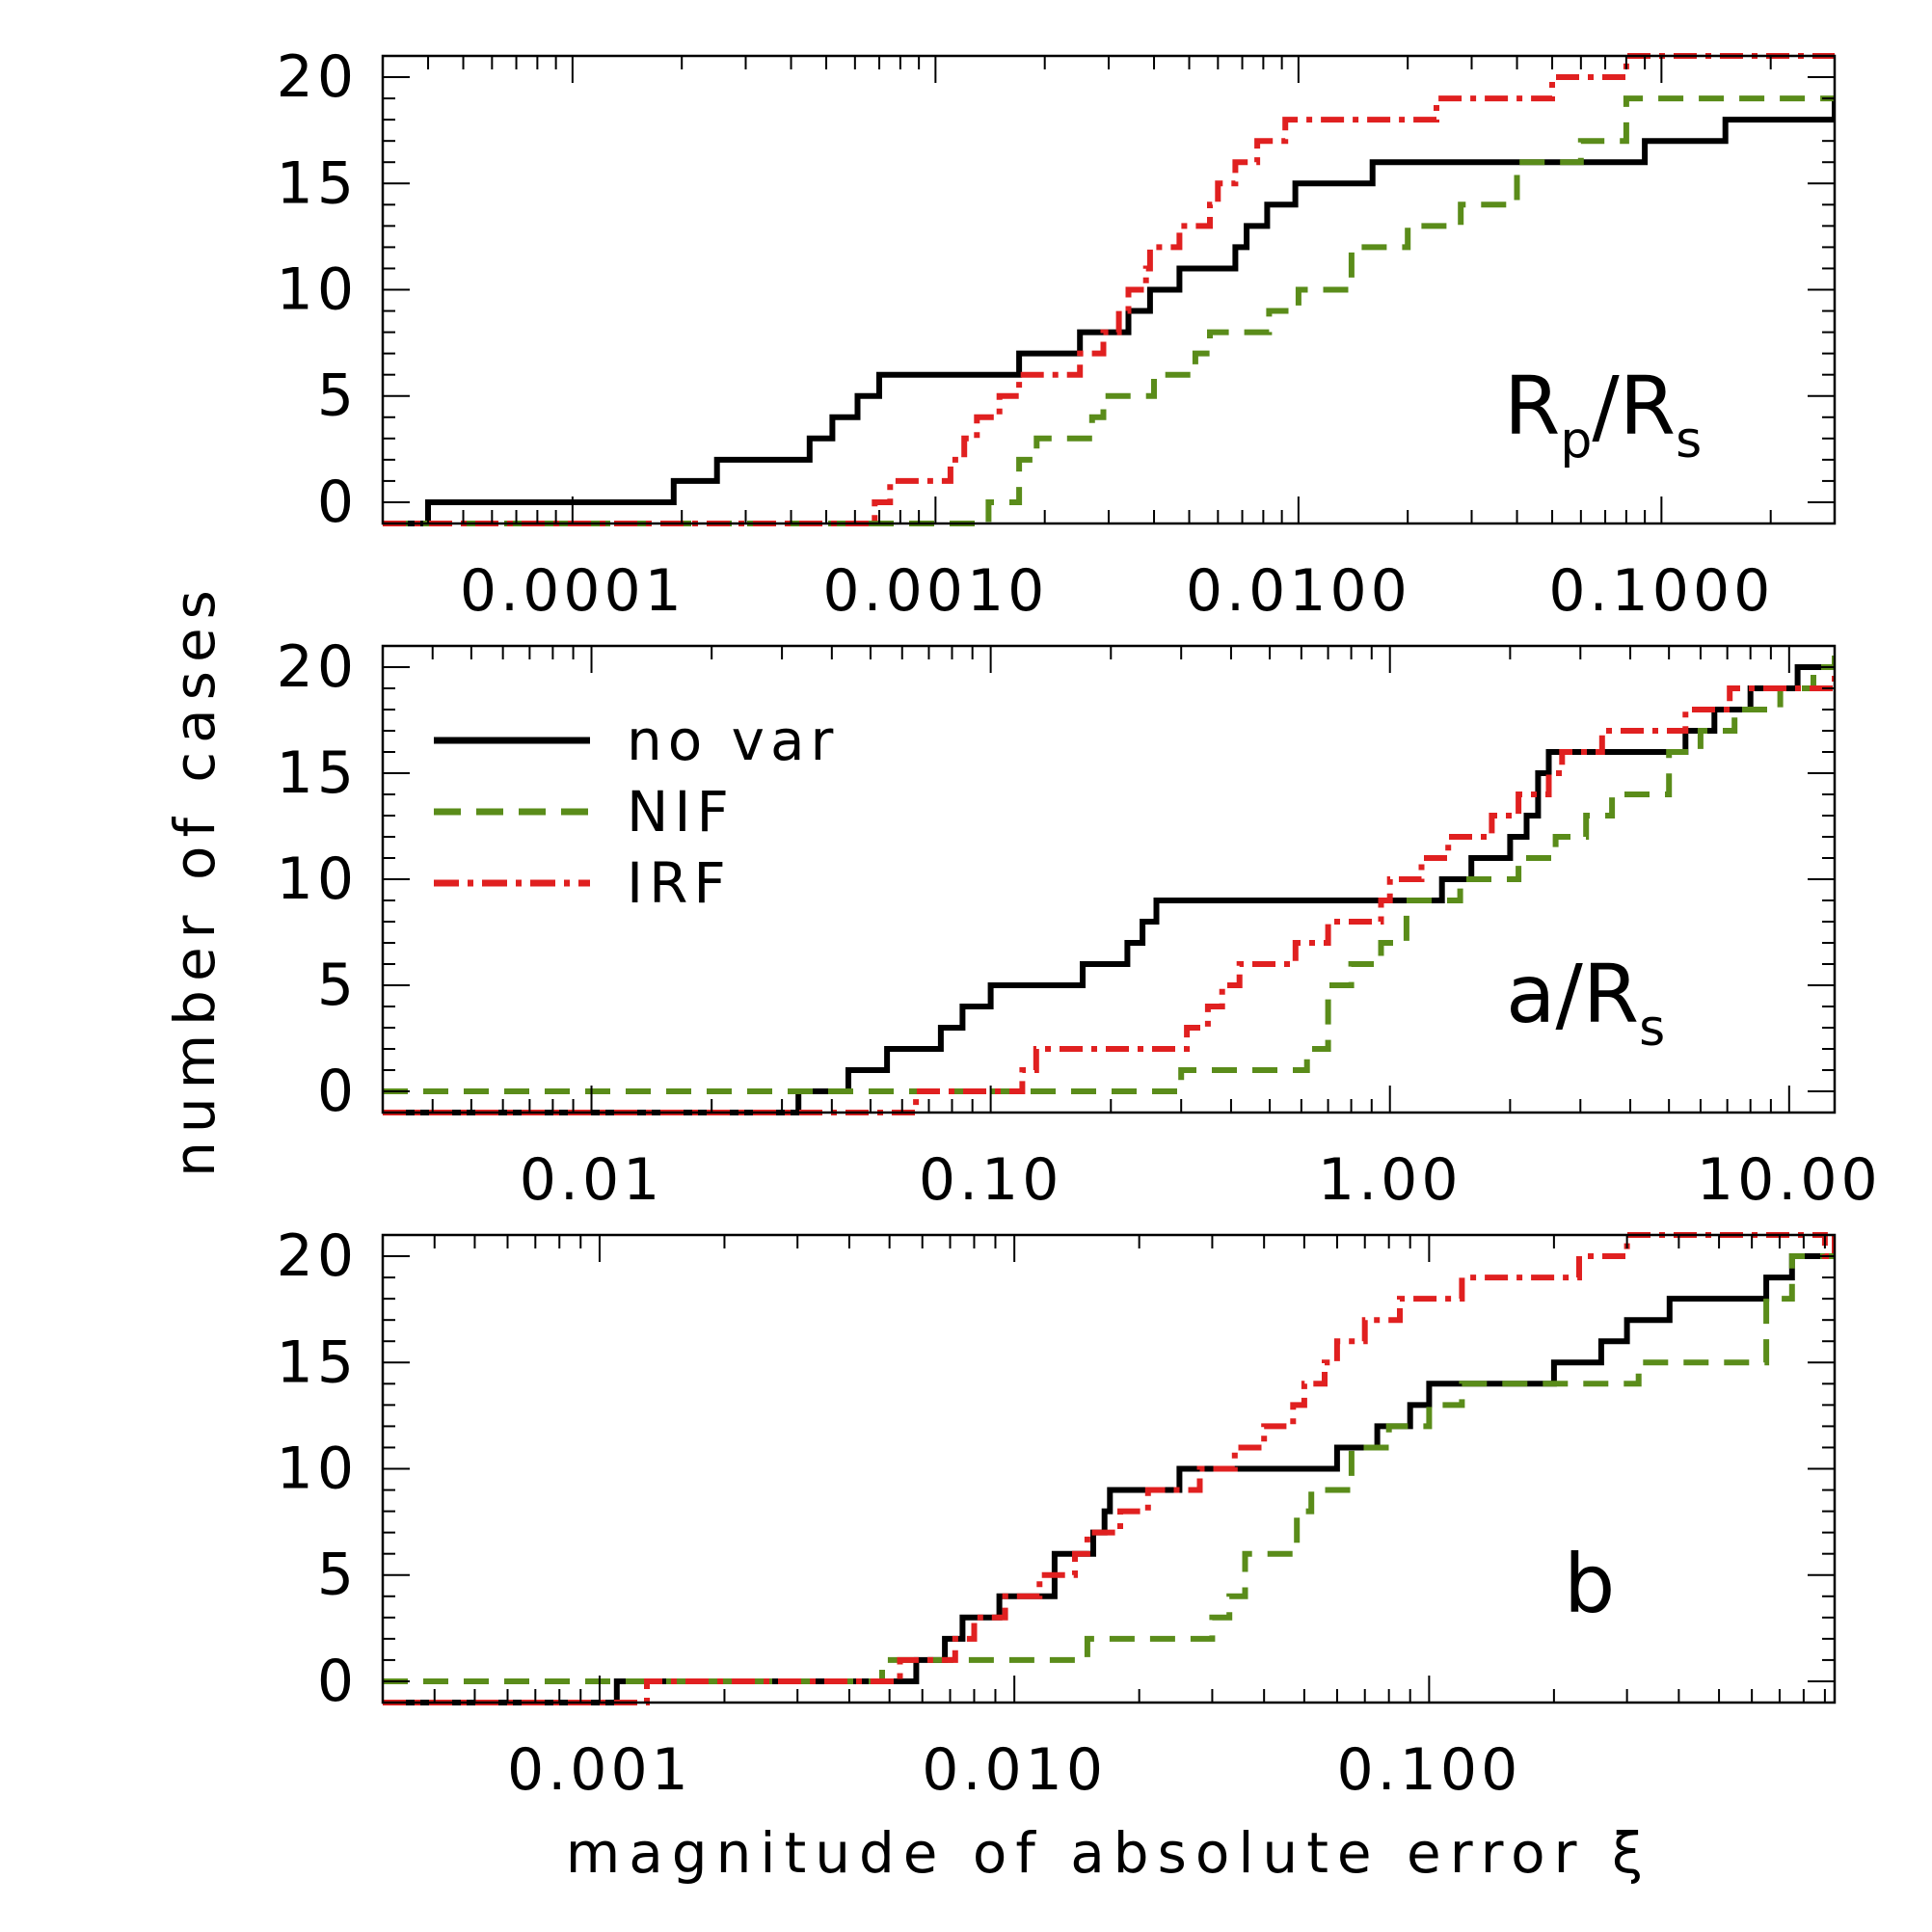 Image resolution: width=1932 pixels, height=1932 pixels. Describe the element at coordinates (1015, 1770) in the screenshot. I see `x-tick-label: 0.010` at that location.